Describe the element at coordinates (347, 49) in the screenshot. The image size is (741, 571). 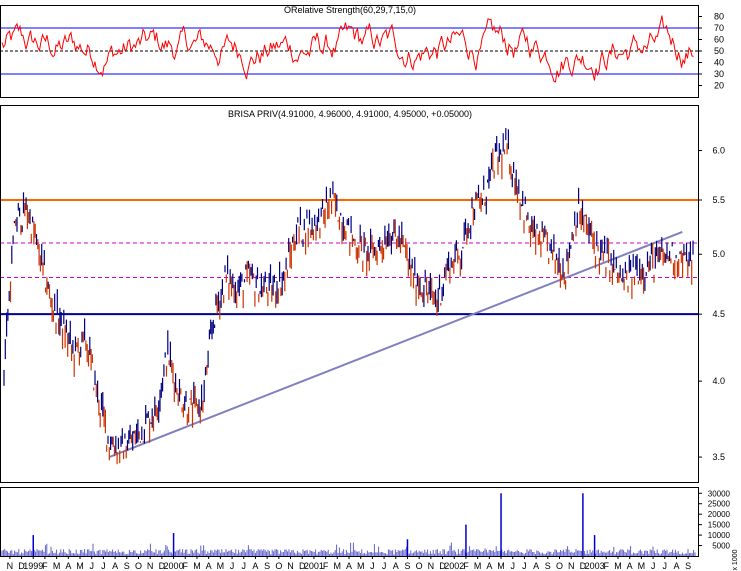
I see `rsi-series-line` at that location.